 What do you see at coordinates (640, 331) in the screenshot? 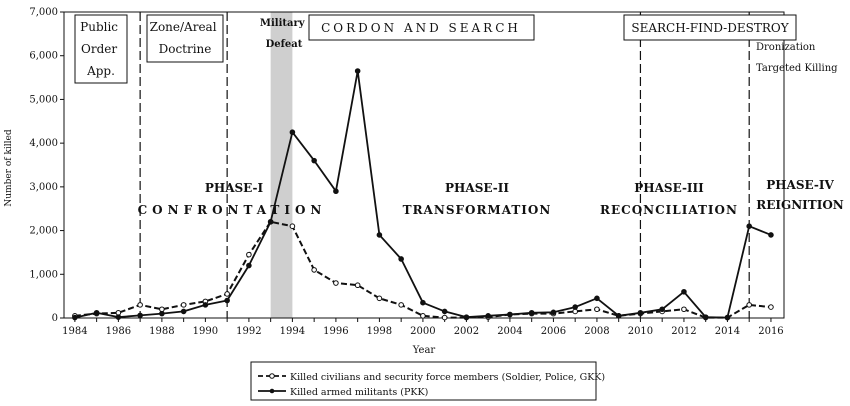
I see `x-tick-label: 2010` at bounding box center [640, 331].